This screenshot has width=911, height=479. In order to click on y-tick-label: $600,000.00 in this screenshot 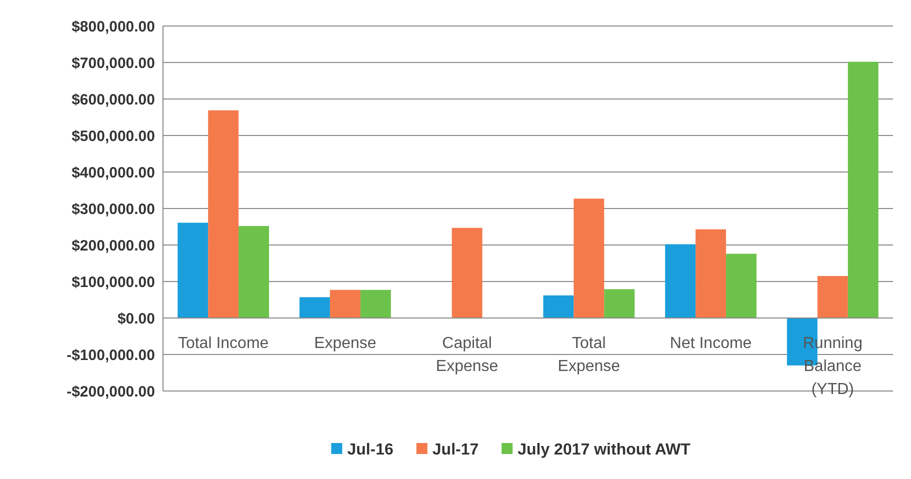, I will do `click(113, 99)`.